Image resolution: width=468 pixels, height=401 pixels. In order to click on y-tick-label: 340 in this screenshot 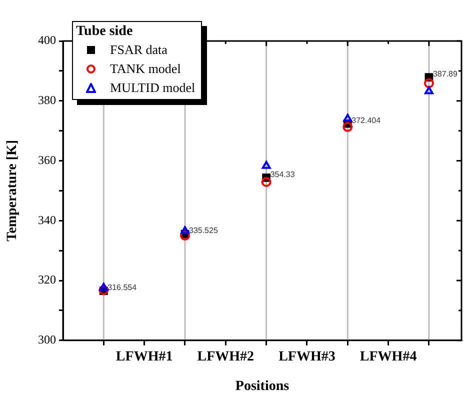, I will do `click(47, 219)`.